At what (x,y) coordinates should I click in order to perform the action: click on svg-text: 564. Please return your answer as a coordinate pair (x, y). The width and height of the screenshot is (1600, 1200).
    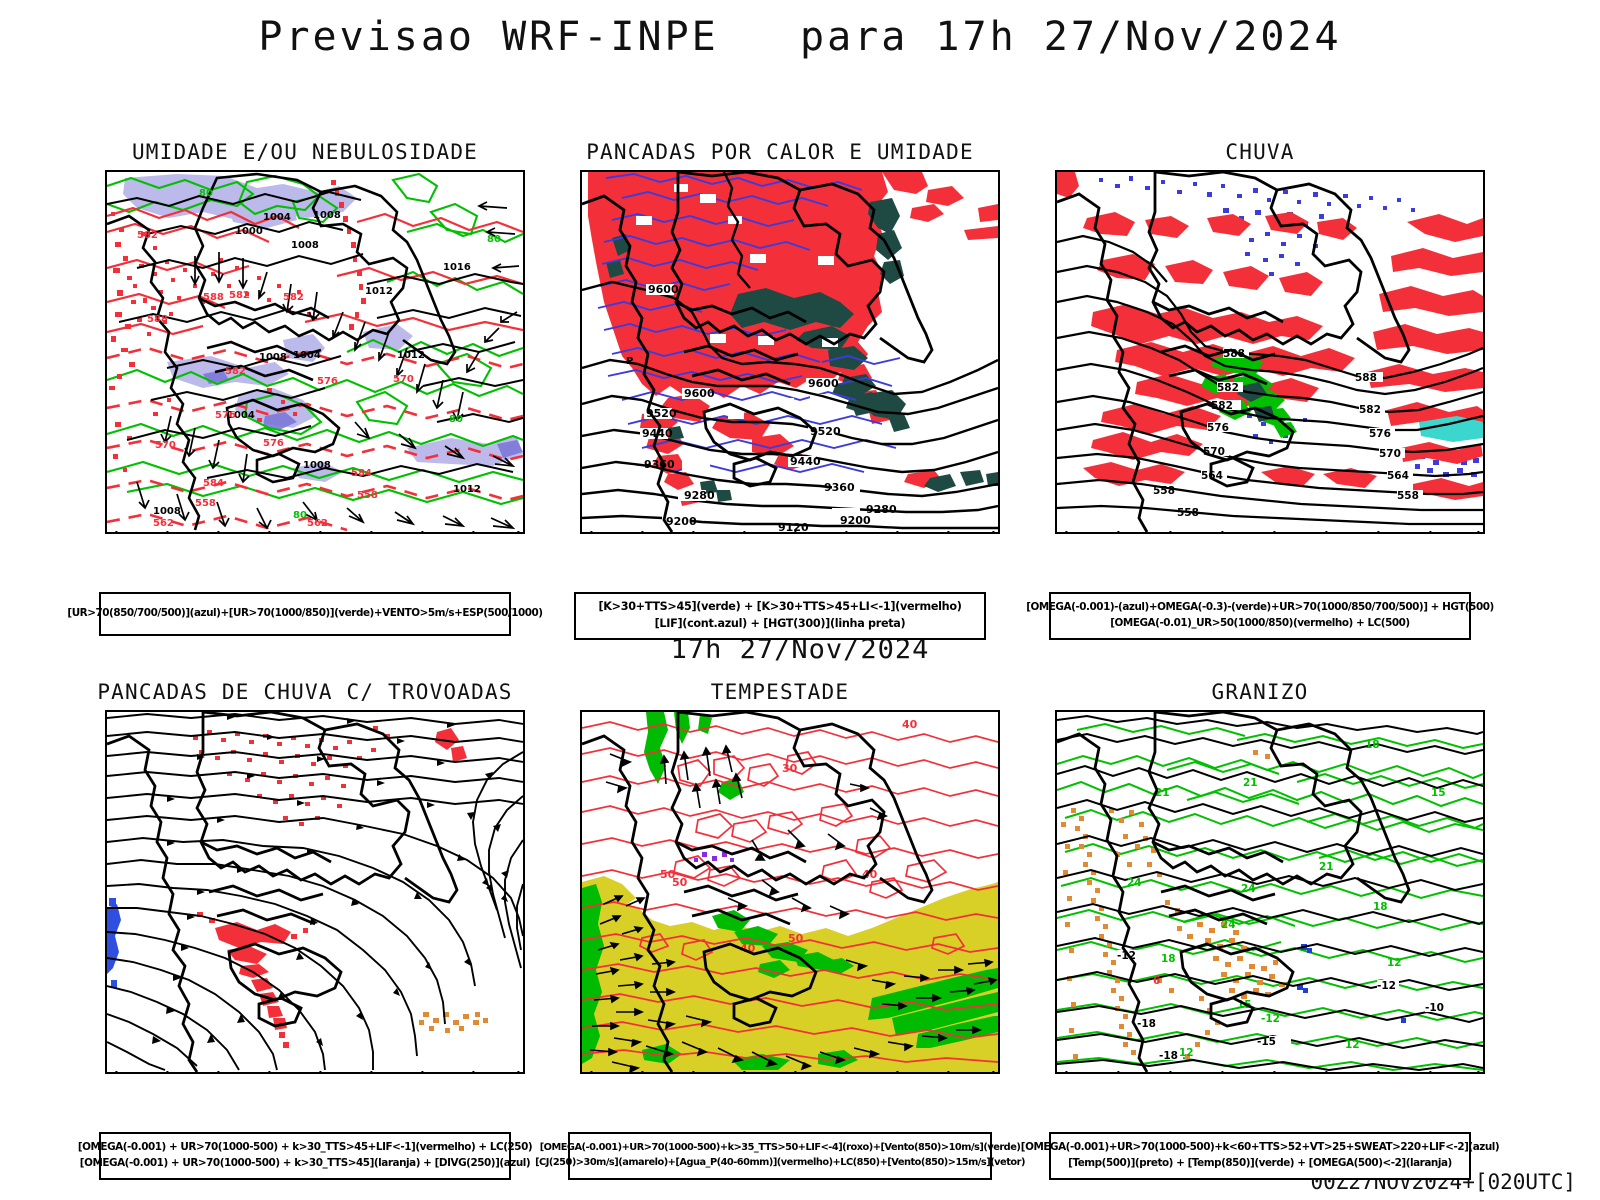
    Looking at the image, I should click on (1398, 476).